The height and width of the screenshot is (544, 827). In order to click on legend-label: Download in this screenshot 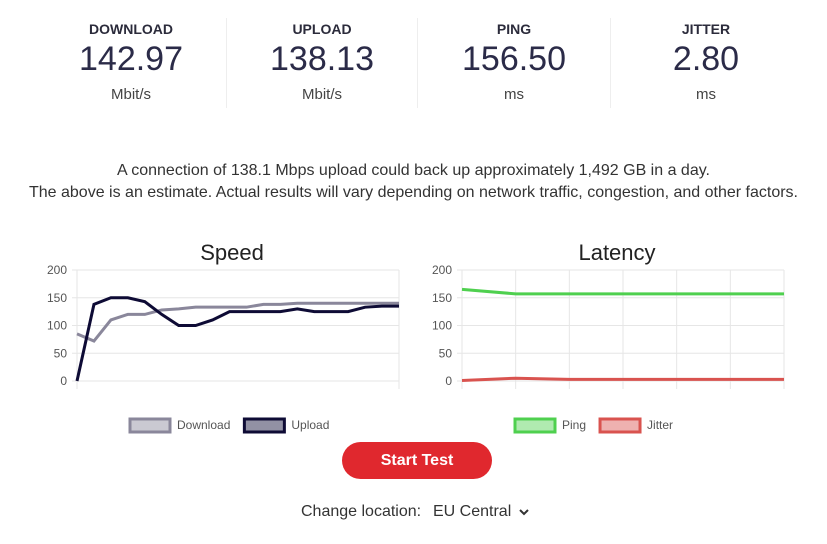, I will do `click(203, 425)`.